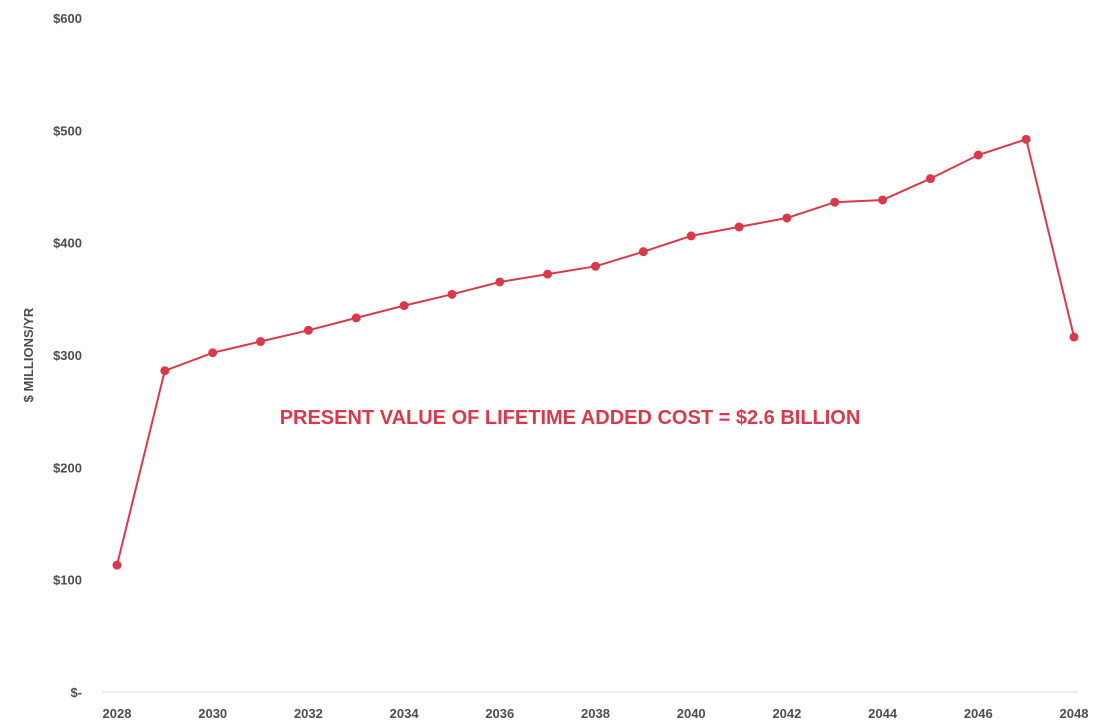  Describe the element at coordinates (691, 713) in the screenshot. I see `x-tick-label: 2040` at that location.